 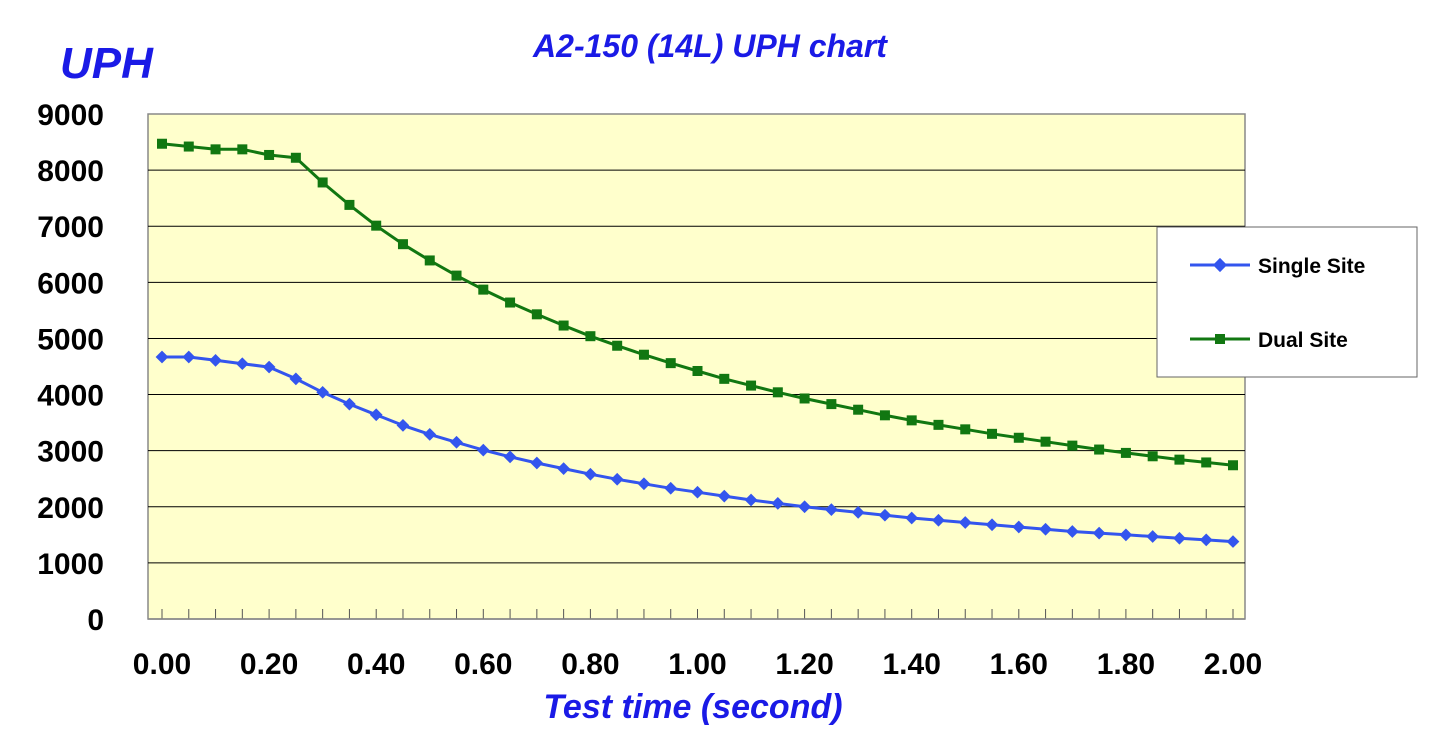 I want to click on y-tick-label-3000: 3000, so click(x=70, y=452).